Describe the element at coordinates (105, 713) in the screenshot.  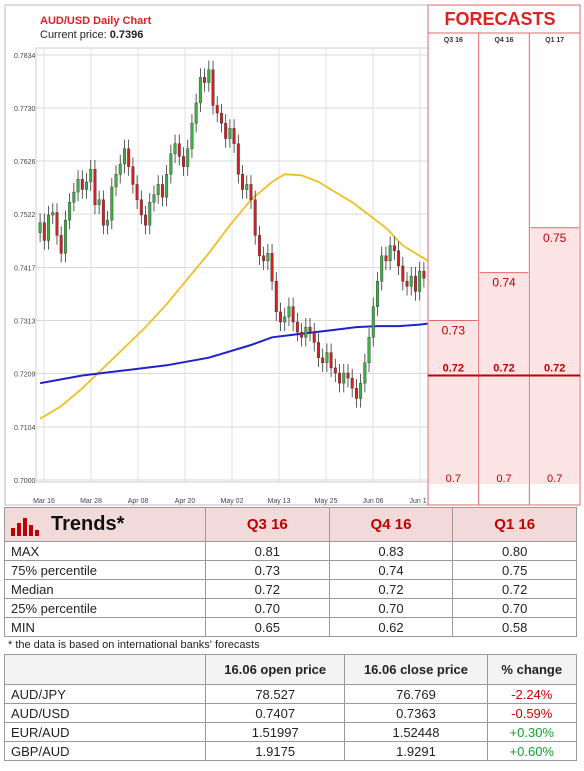
I see `pair-label: AUD/USD` at that location.